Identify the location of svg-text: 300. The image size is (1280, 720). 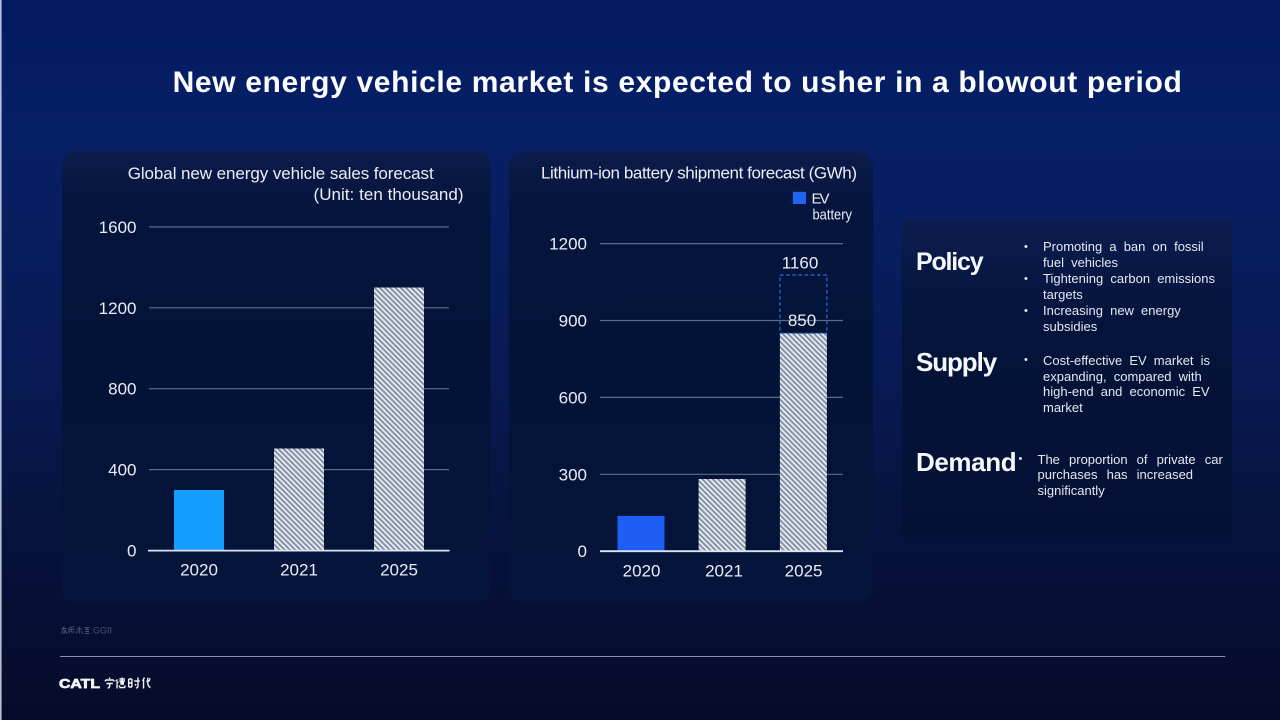
(573, 474).